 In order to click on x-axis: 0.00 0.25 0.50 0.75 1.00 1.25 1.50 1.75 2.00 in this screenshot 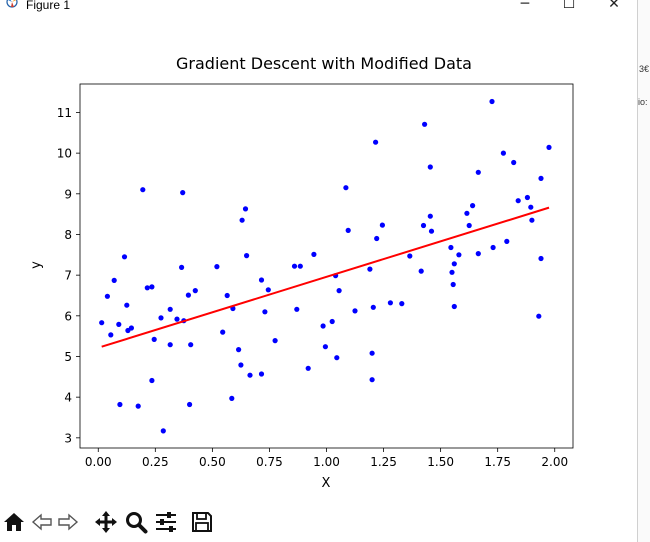, I will do `click(326, 458)`.